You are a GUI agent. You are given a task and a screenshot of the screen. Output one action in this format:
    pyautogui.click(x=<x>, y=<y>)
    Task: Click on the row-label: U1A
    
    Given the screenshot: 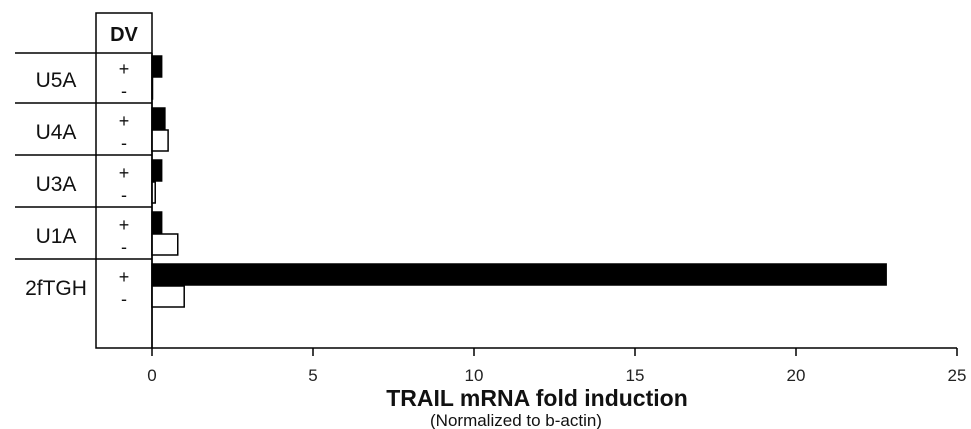 What is the action you would take?
    pyautogui.click(x=56, y=236)
    